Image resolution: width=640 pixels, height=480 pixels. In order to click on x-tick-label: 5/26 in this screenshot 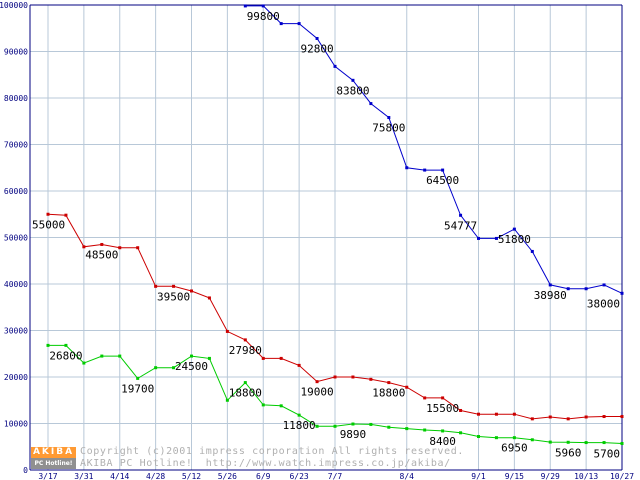, I will do `click(227, 476)`.